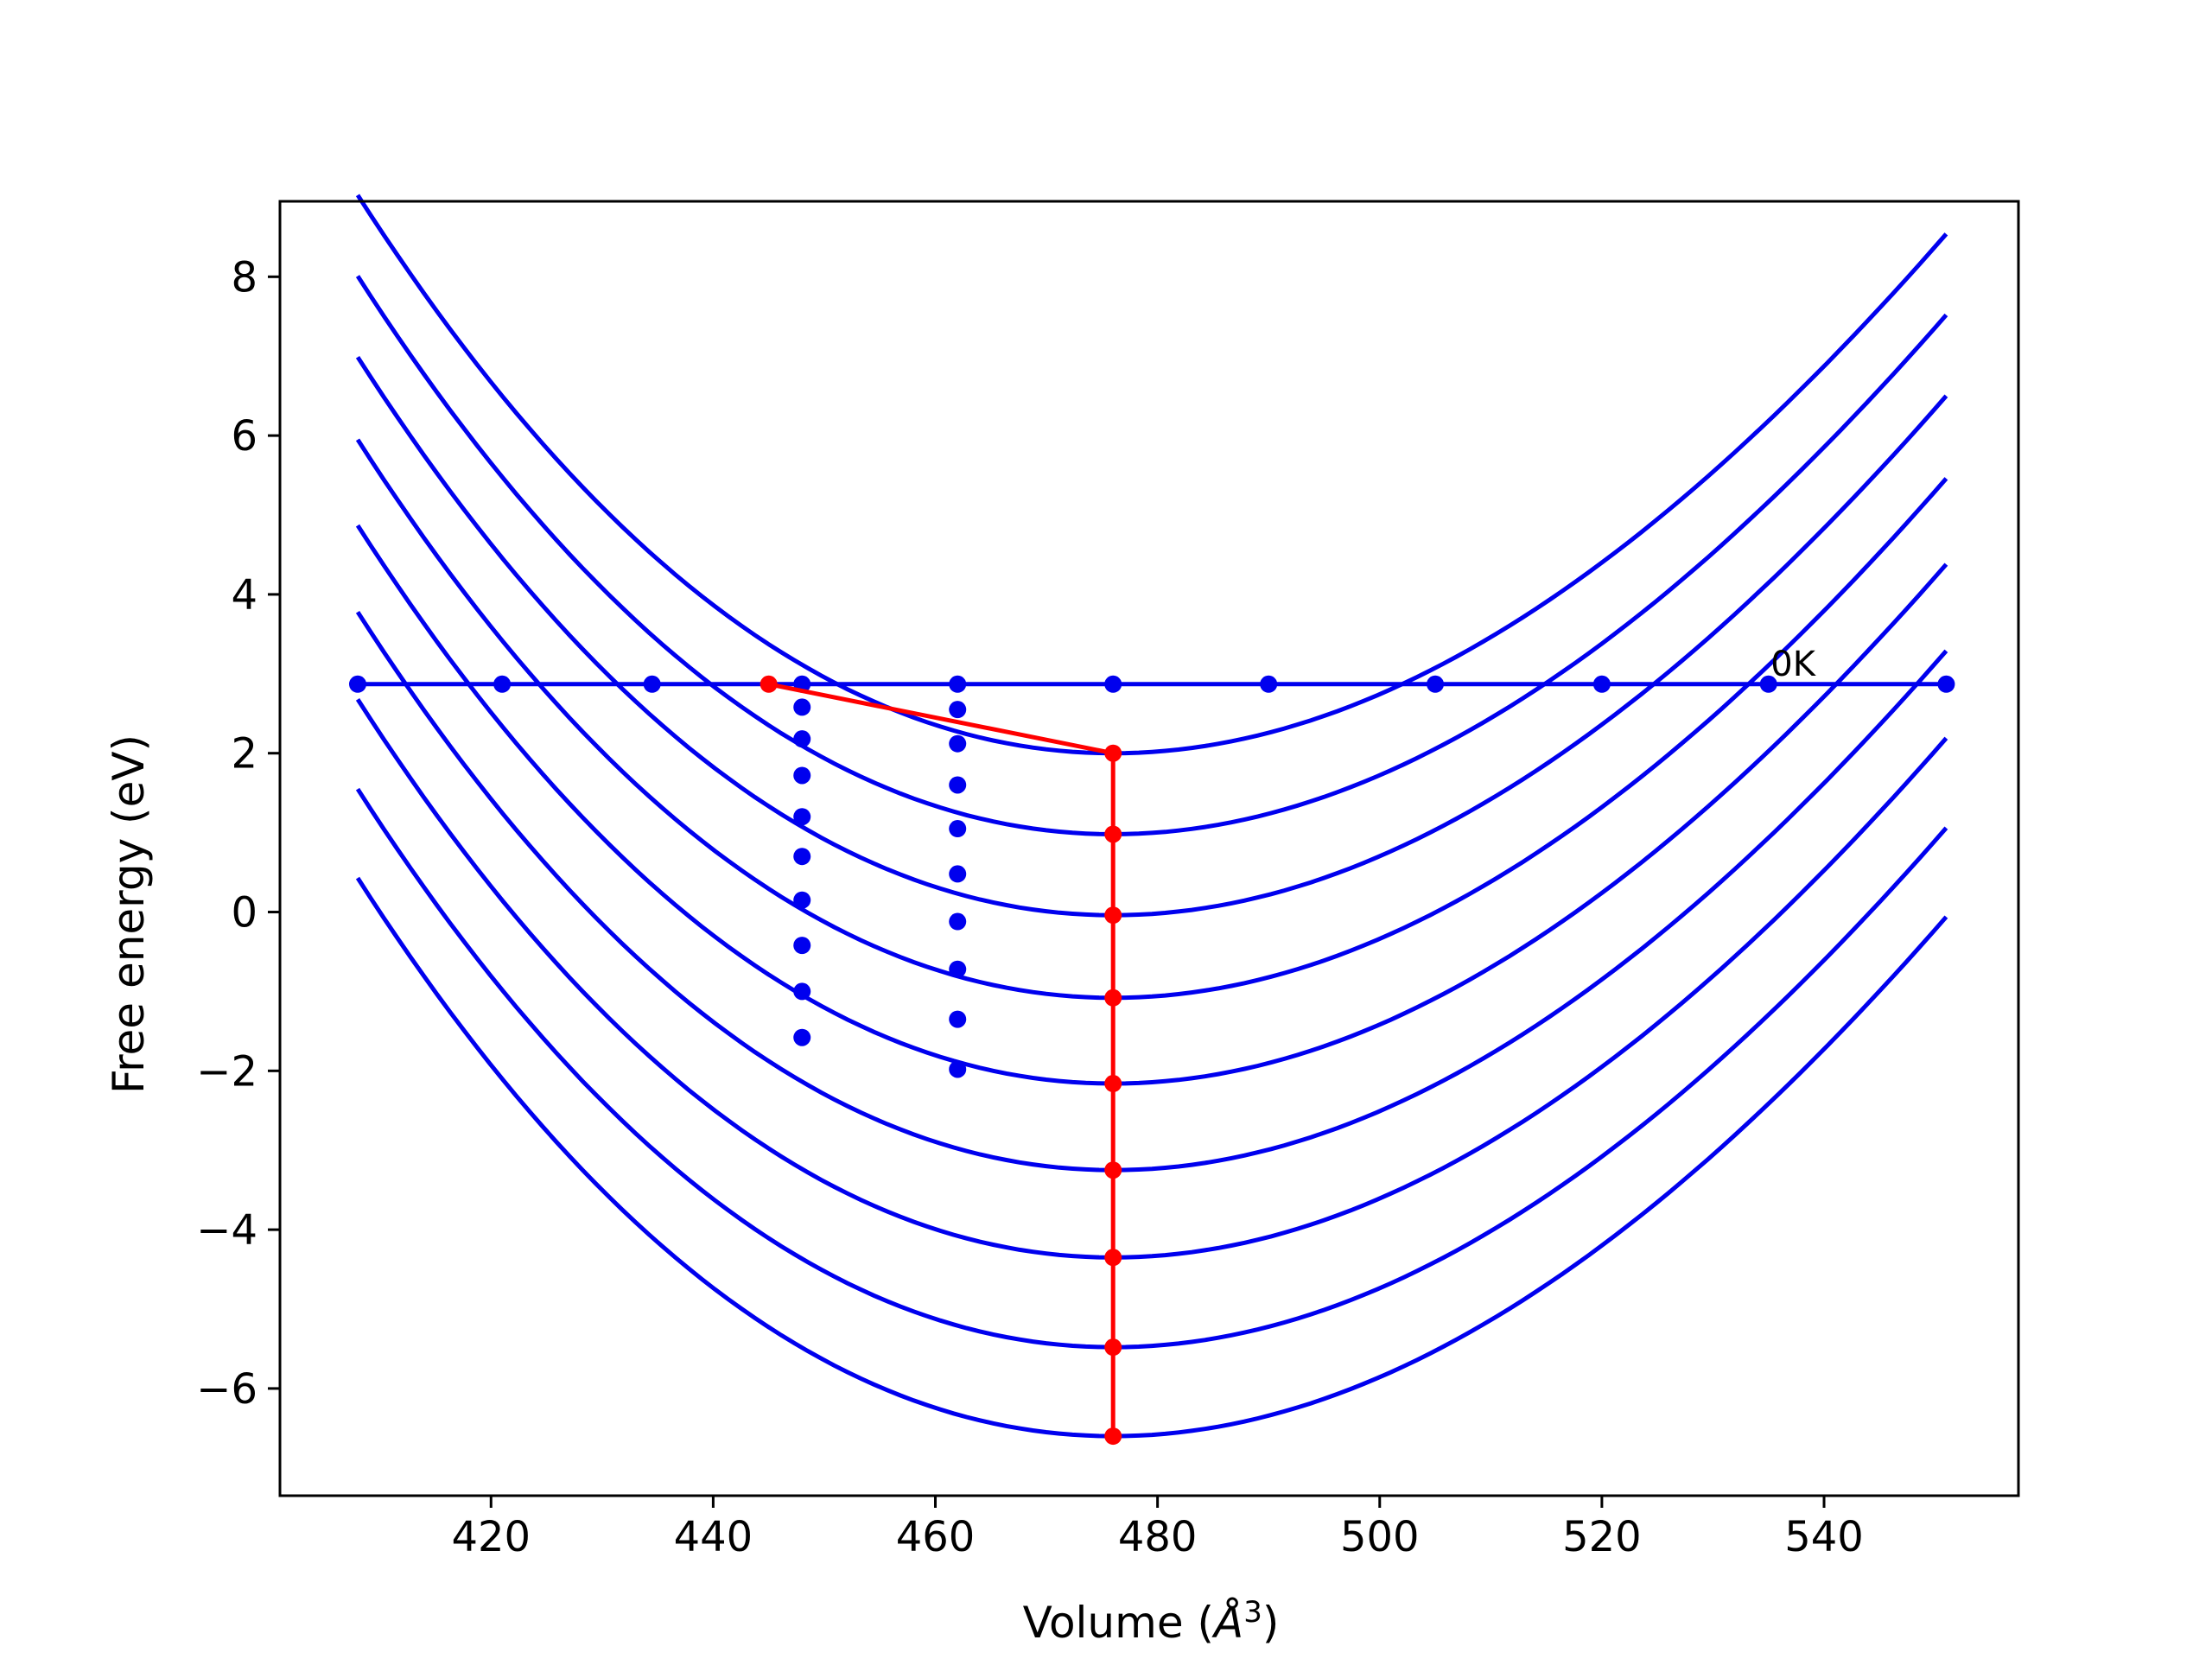  I want to click on x-tick-label-460: 460, so click(936, 1537).